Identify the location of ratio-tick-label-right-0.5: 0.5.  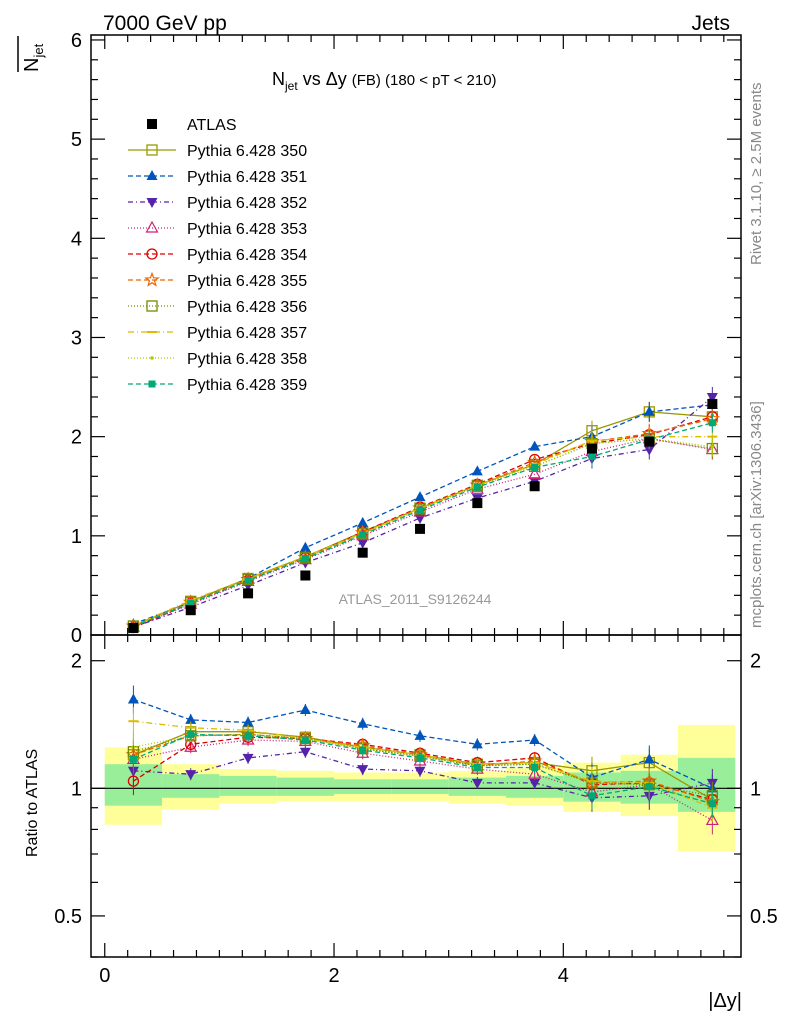
(764, 917).